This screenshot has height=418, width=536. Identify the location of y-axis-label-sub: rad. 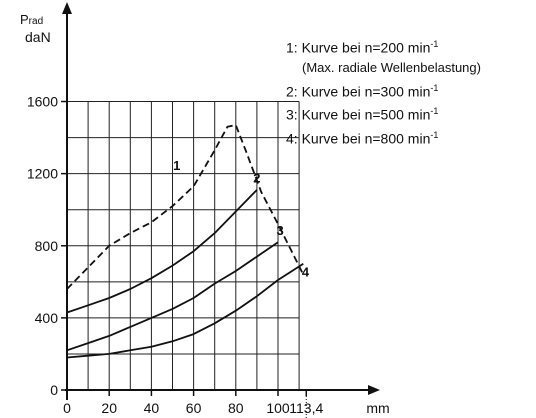
(36, 21).